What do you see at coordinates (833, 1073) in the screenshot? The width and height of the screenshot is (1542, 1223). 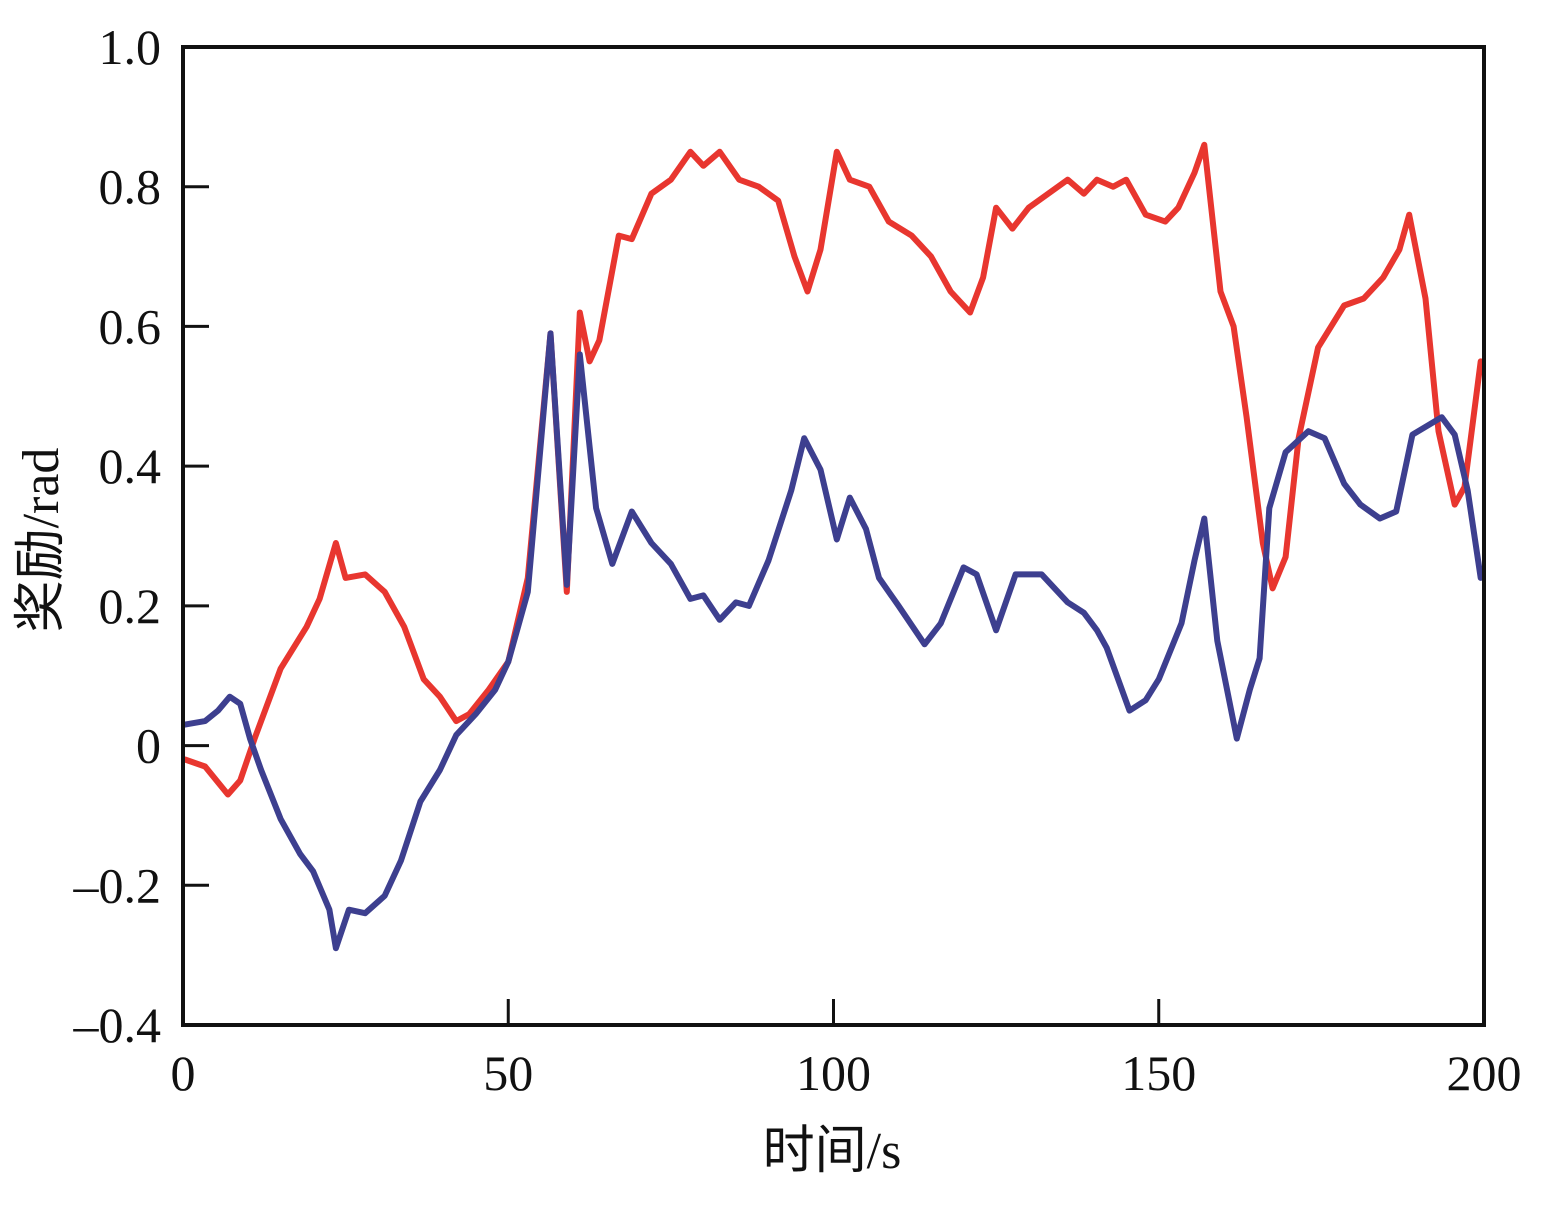 I see `x-tick-label: 100` at bounding box center [833, 1073].